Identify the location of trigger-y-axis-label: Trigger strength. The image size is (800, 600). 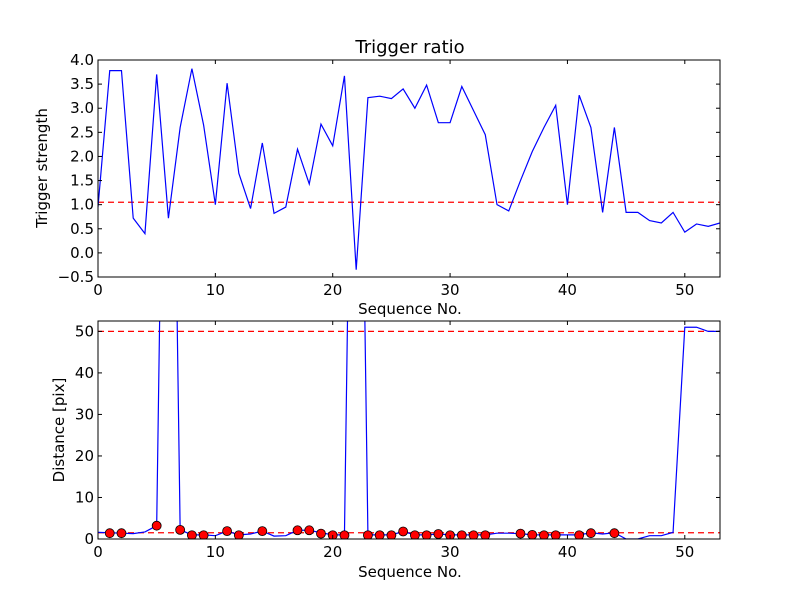
(42, 168).